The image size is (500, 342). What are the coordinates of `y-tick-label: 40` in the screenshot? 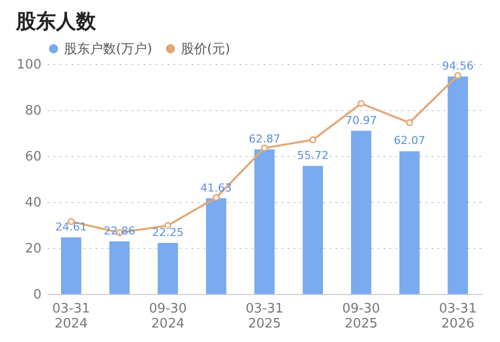 It's located at (33, 203).